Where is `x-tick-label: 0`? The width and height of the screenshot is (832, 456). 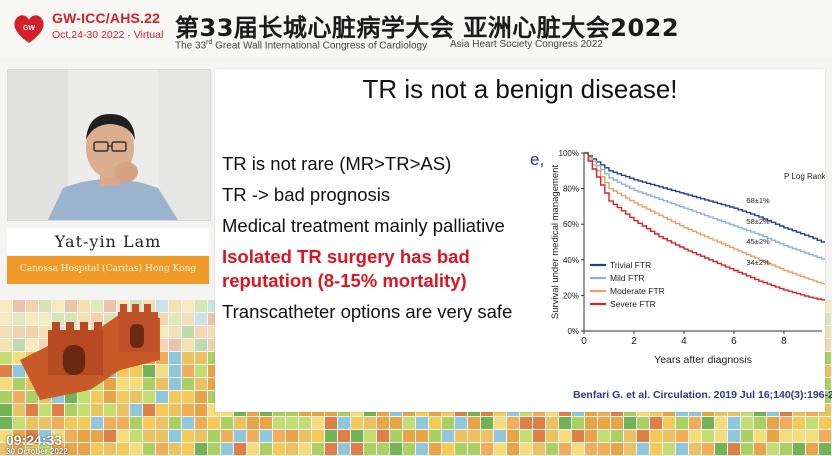 x-tick-label: 0 is located at coordinates (584, 341).